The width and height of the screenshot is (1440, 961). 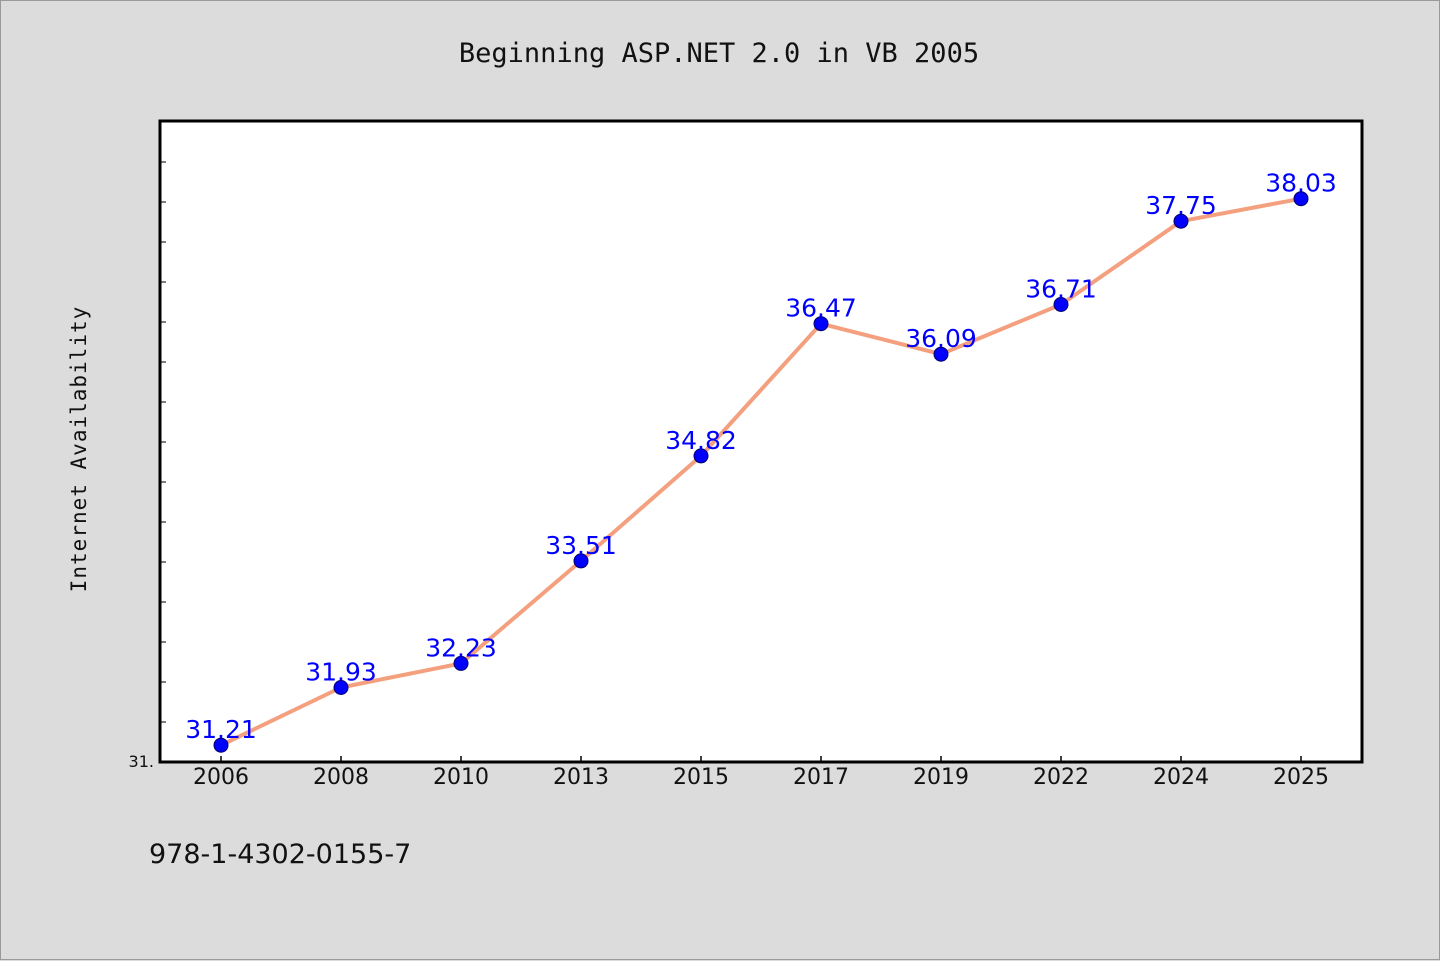 What do you see at coordinates (1061, 777) in the screenshot?
I see `x-tick-label: 2022` at bounding box center [1061, 777].